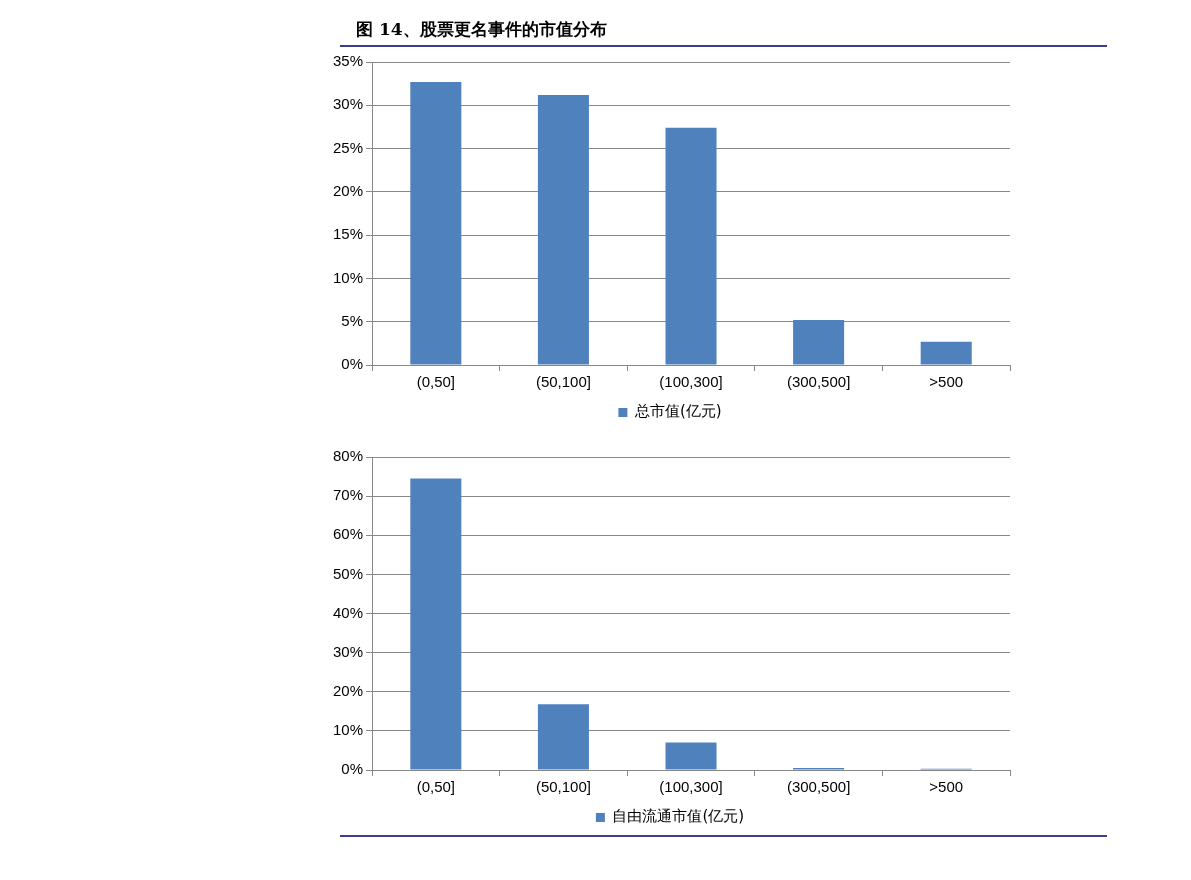 This screenshot has width=1191, height=880. Describe the element at coordinates (348, 534) in the screenshot. I see `y-tick-label: 60%` at that location.